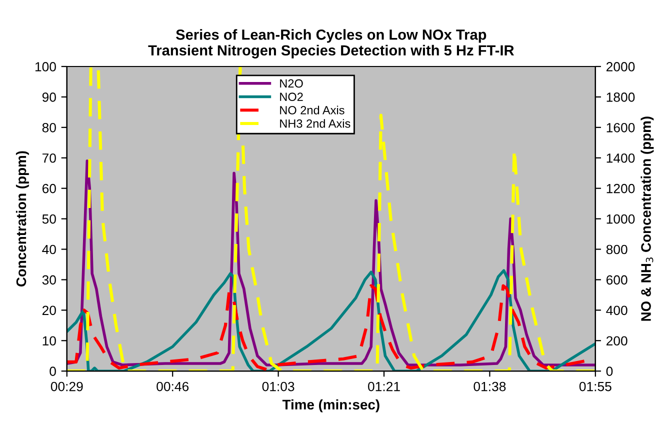 The height and width of the screenshot is (429, 669). I want to click on y2-tick-label: 0, so click(609, 371).